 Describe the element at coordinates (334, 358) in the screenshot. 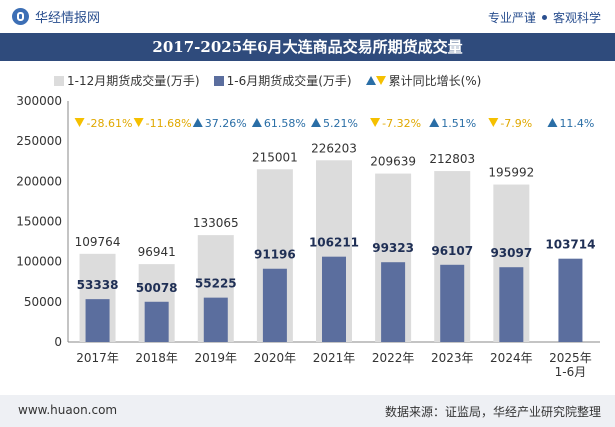

I see `x-tick-label: 2021年` at that location.